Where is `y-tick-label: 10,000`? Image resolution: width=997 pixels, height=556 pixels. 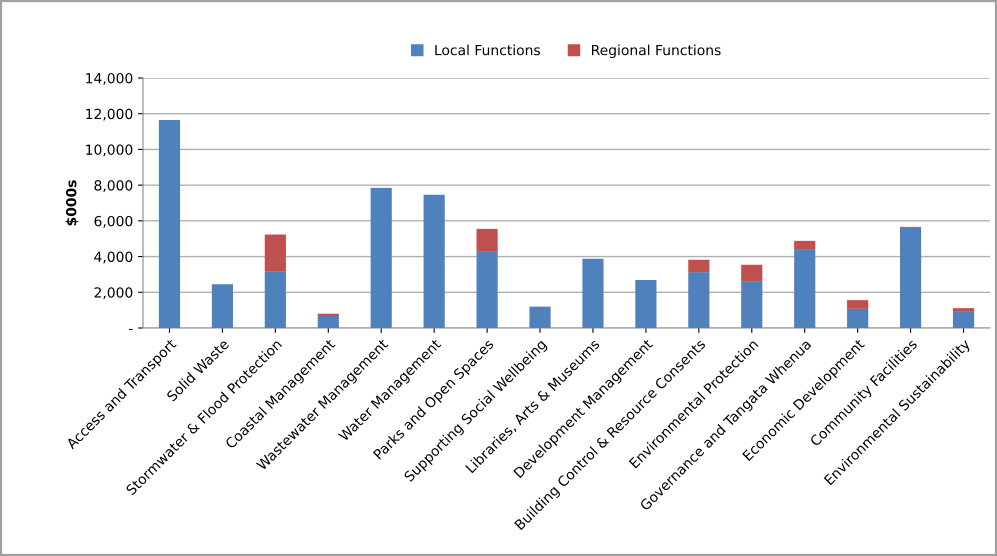
y-tick-label: 10,000 is located at coordinates (109, 150).